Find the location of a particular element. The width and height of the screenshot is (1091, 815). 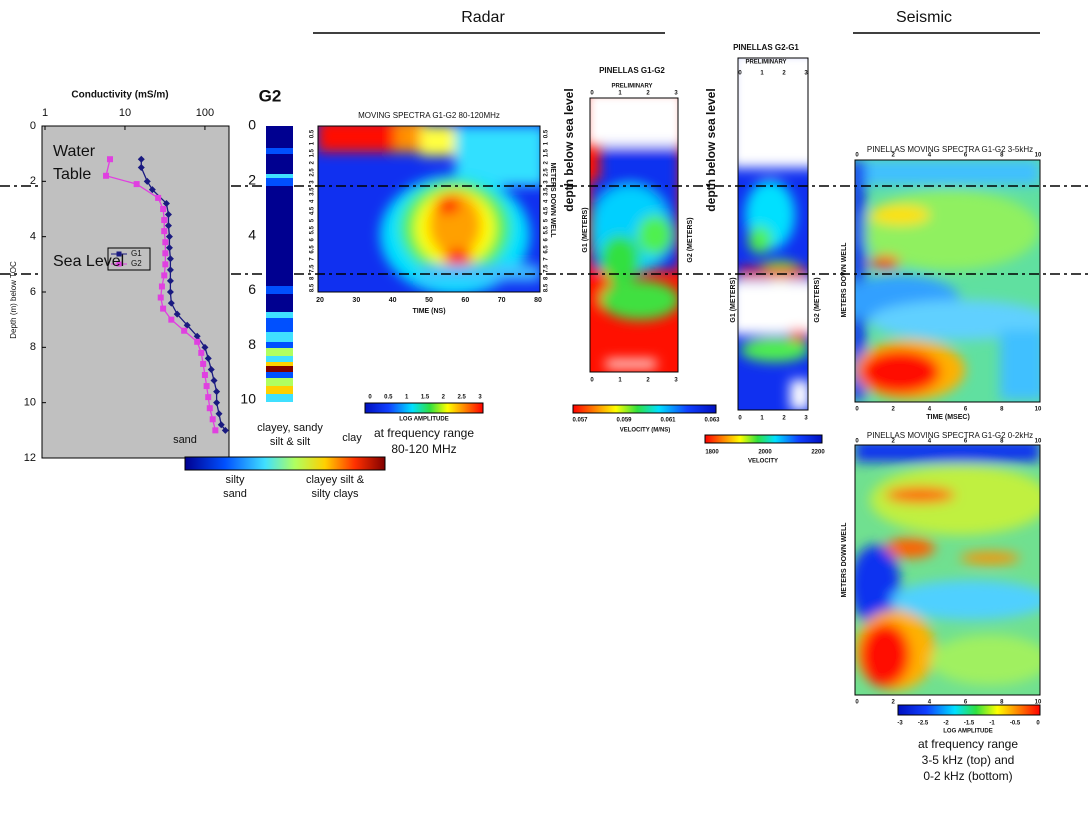

label: PRELIMINARY is located at coordinates (765, 63).